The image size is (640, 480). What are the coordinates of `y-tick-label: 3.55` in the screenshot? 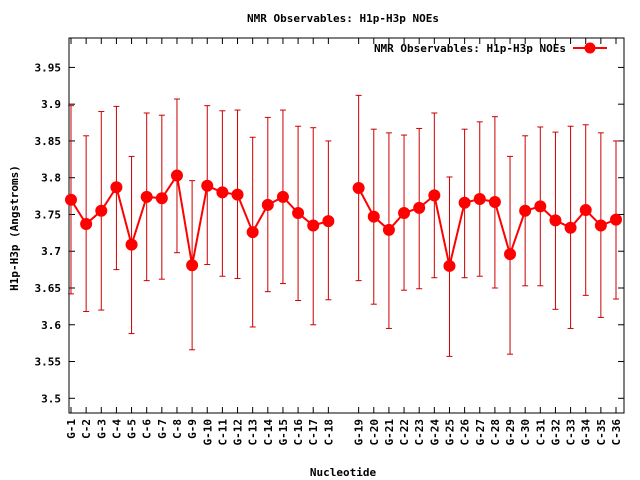 It's located at (48, 362).